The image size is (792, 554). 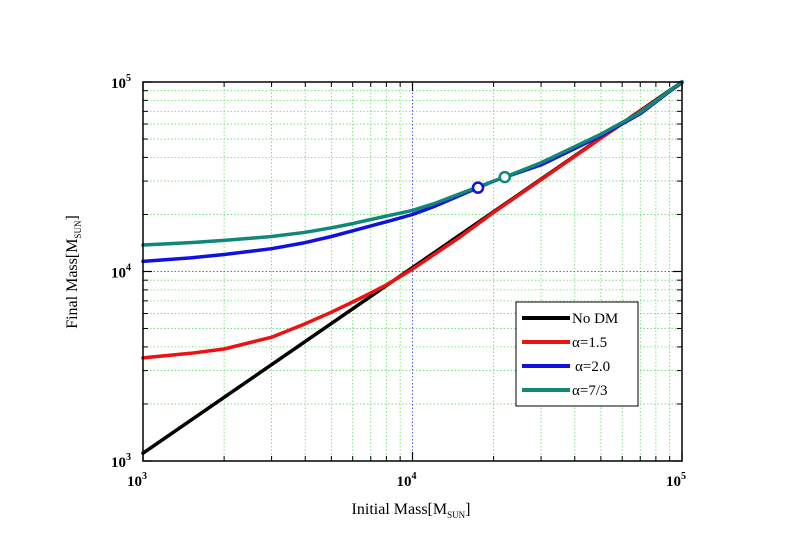 What do you see at coordinates (478, 187) in the screenshot?
I see `point-marker-a20` at bounding box center [478, 187].